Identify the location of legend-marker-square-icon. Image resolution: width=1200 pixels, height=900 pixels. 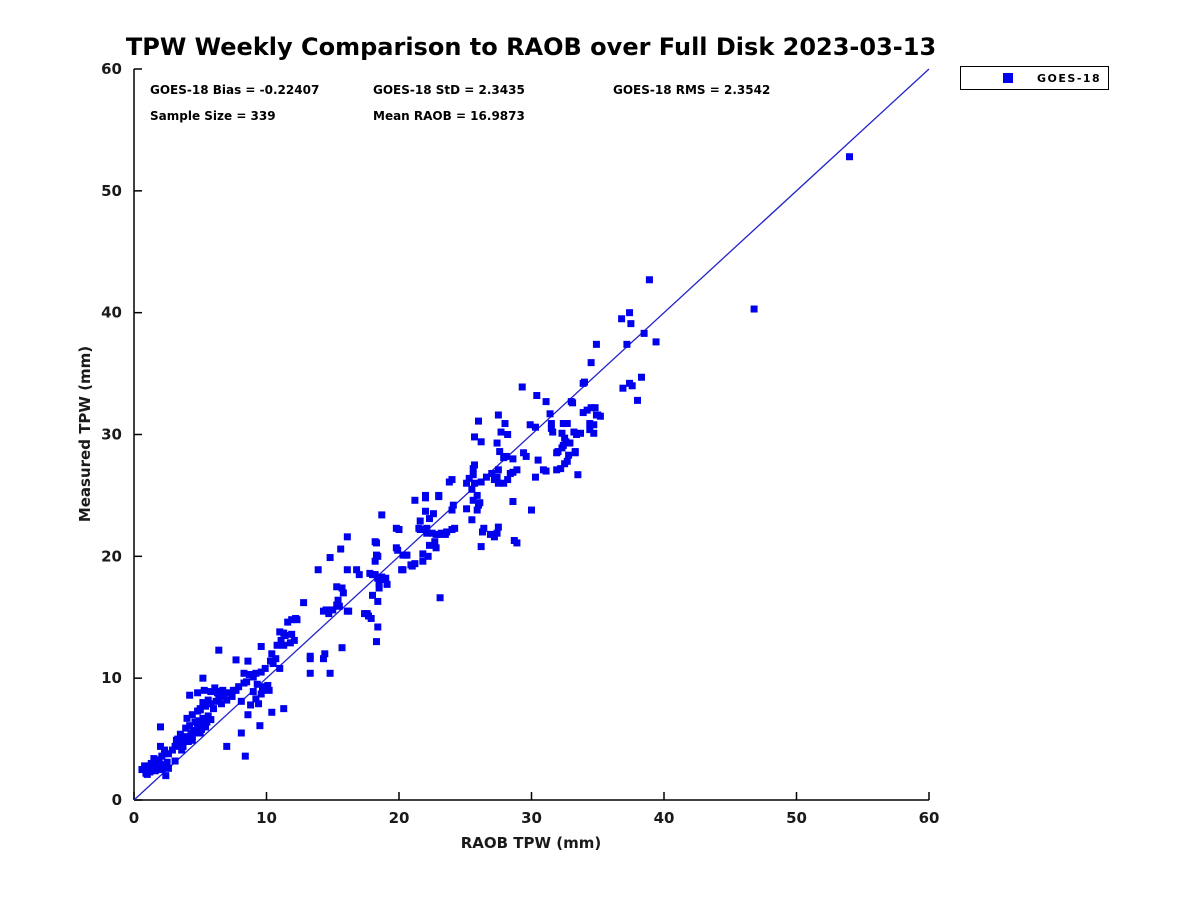
(1008, 78).